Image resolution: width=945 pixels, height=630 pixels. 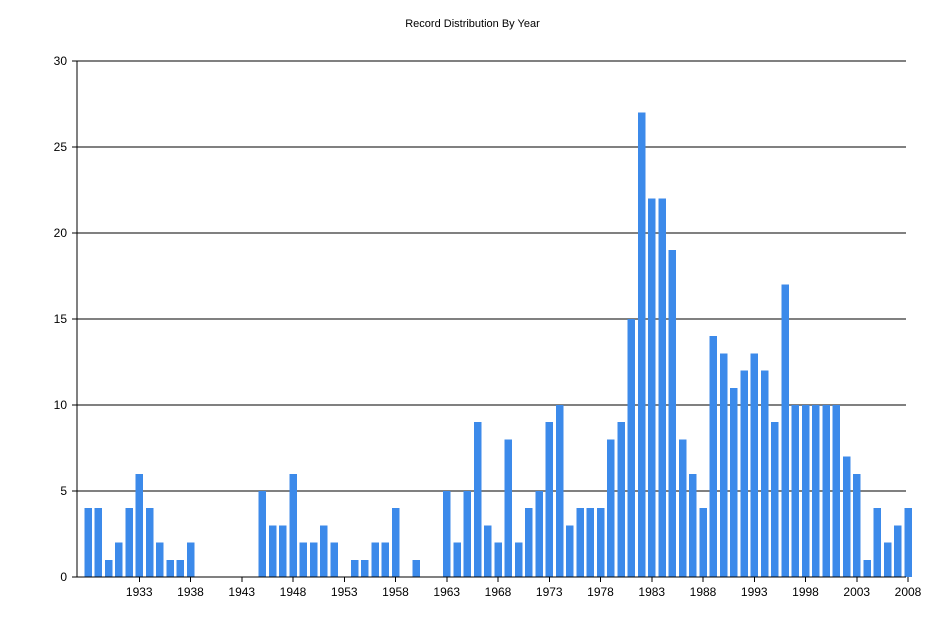 I want to click on y-tick-label: 15, so click(x=61, y=319).